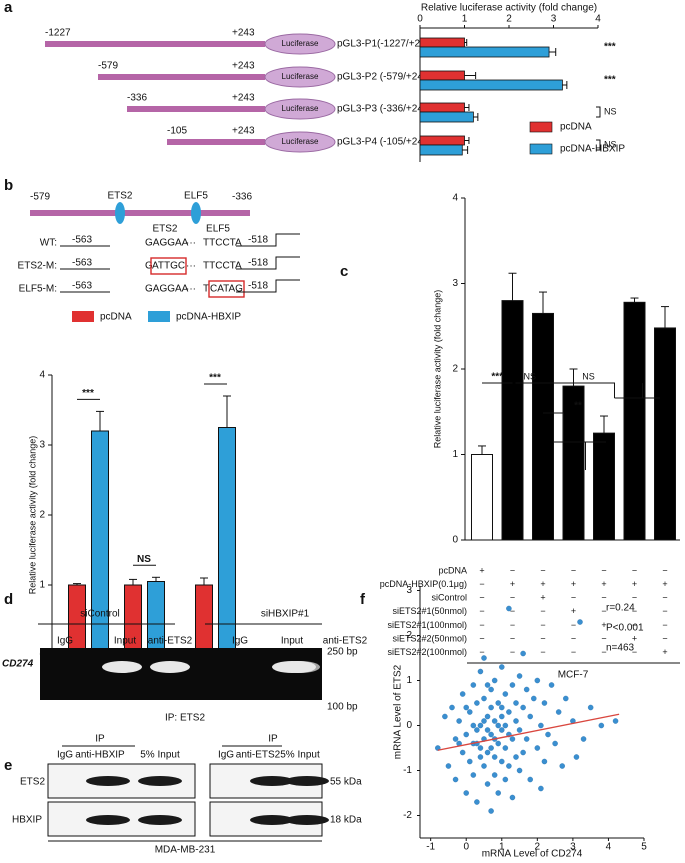 The width and height of the screenshot is (685, 863). I want to click on position-label: -563, so click(82, 240).